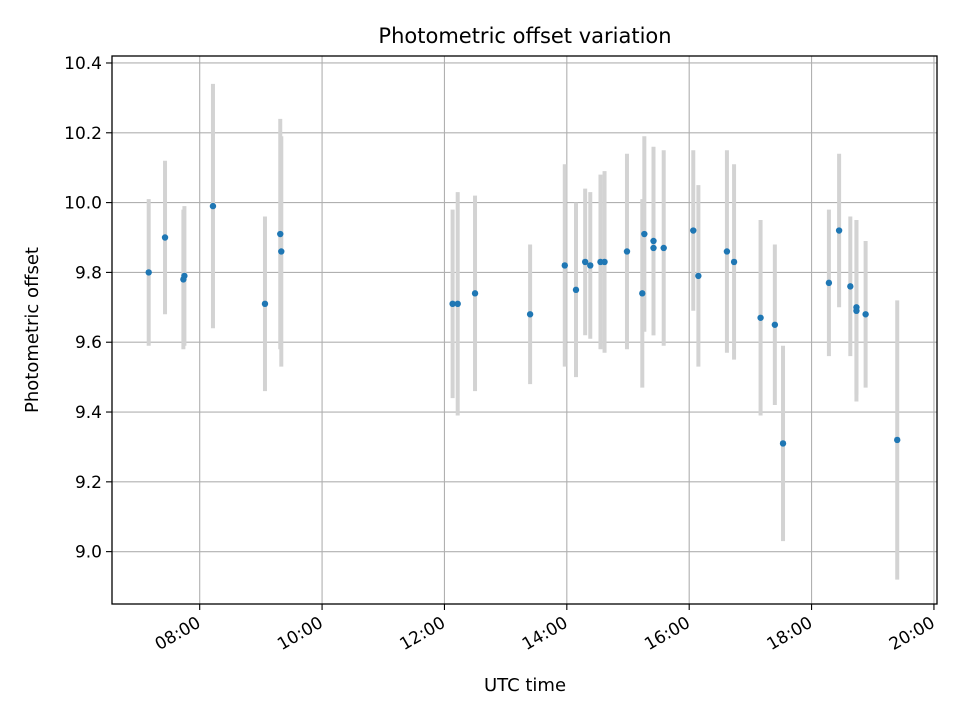 The width and height of the screenshot is (960, 720). I want to click on y-tick-label: 10.0, so click(83, 204).